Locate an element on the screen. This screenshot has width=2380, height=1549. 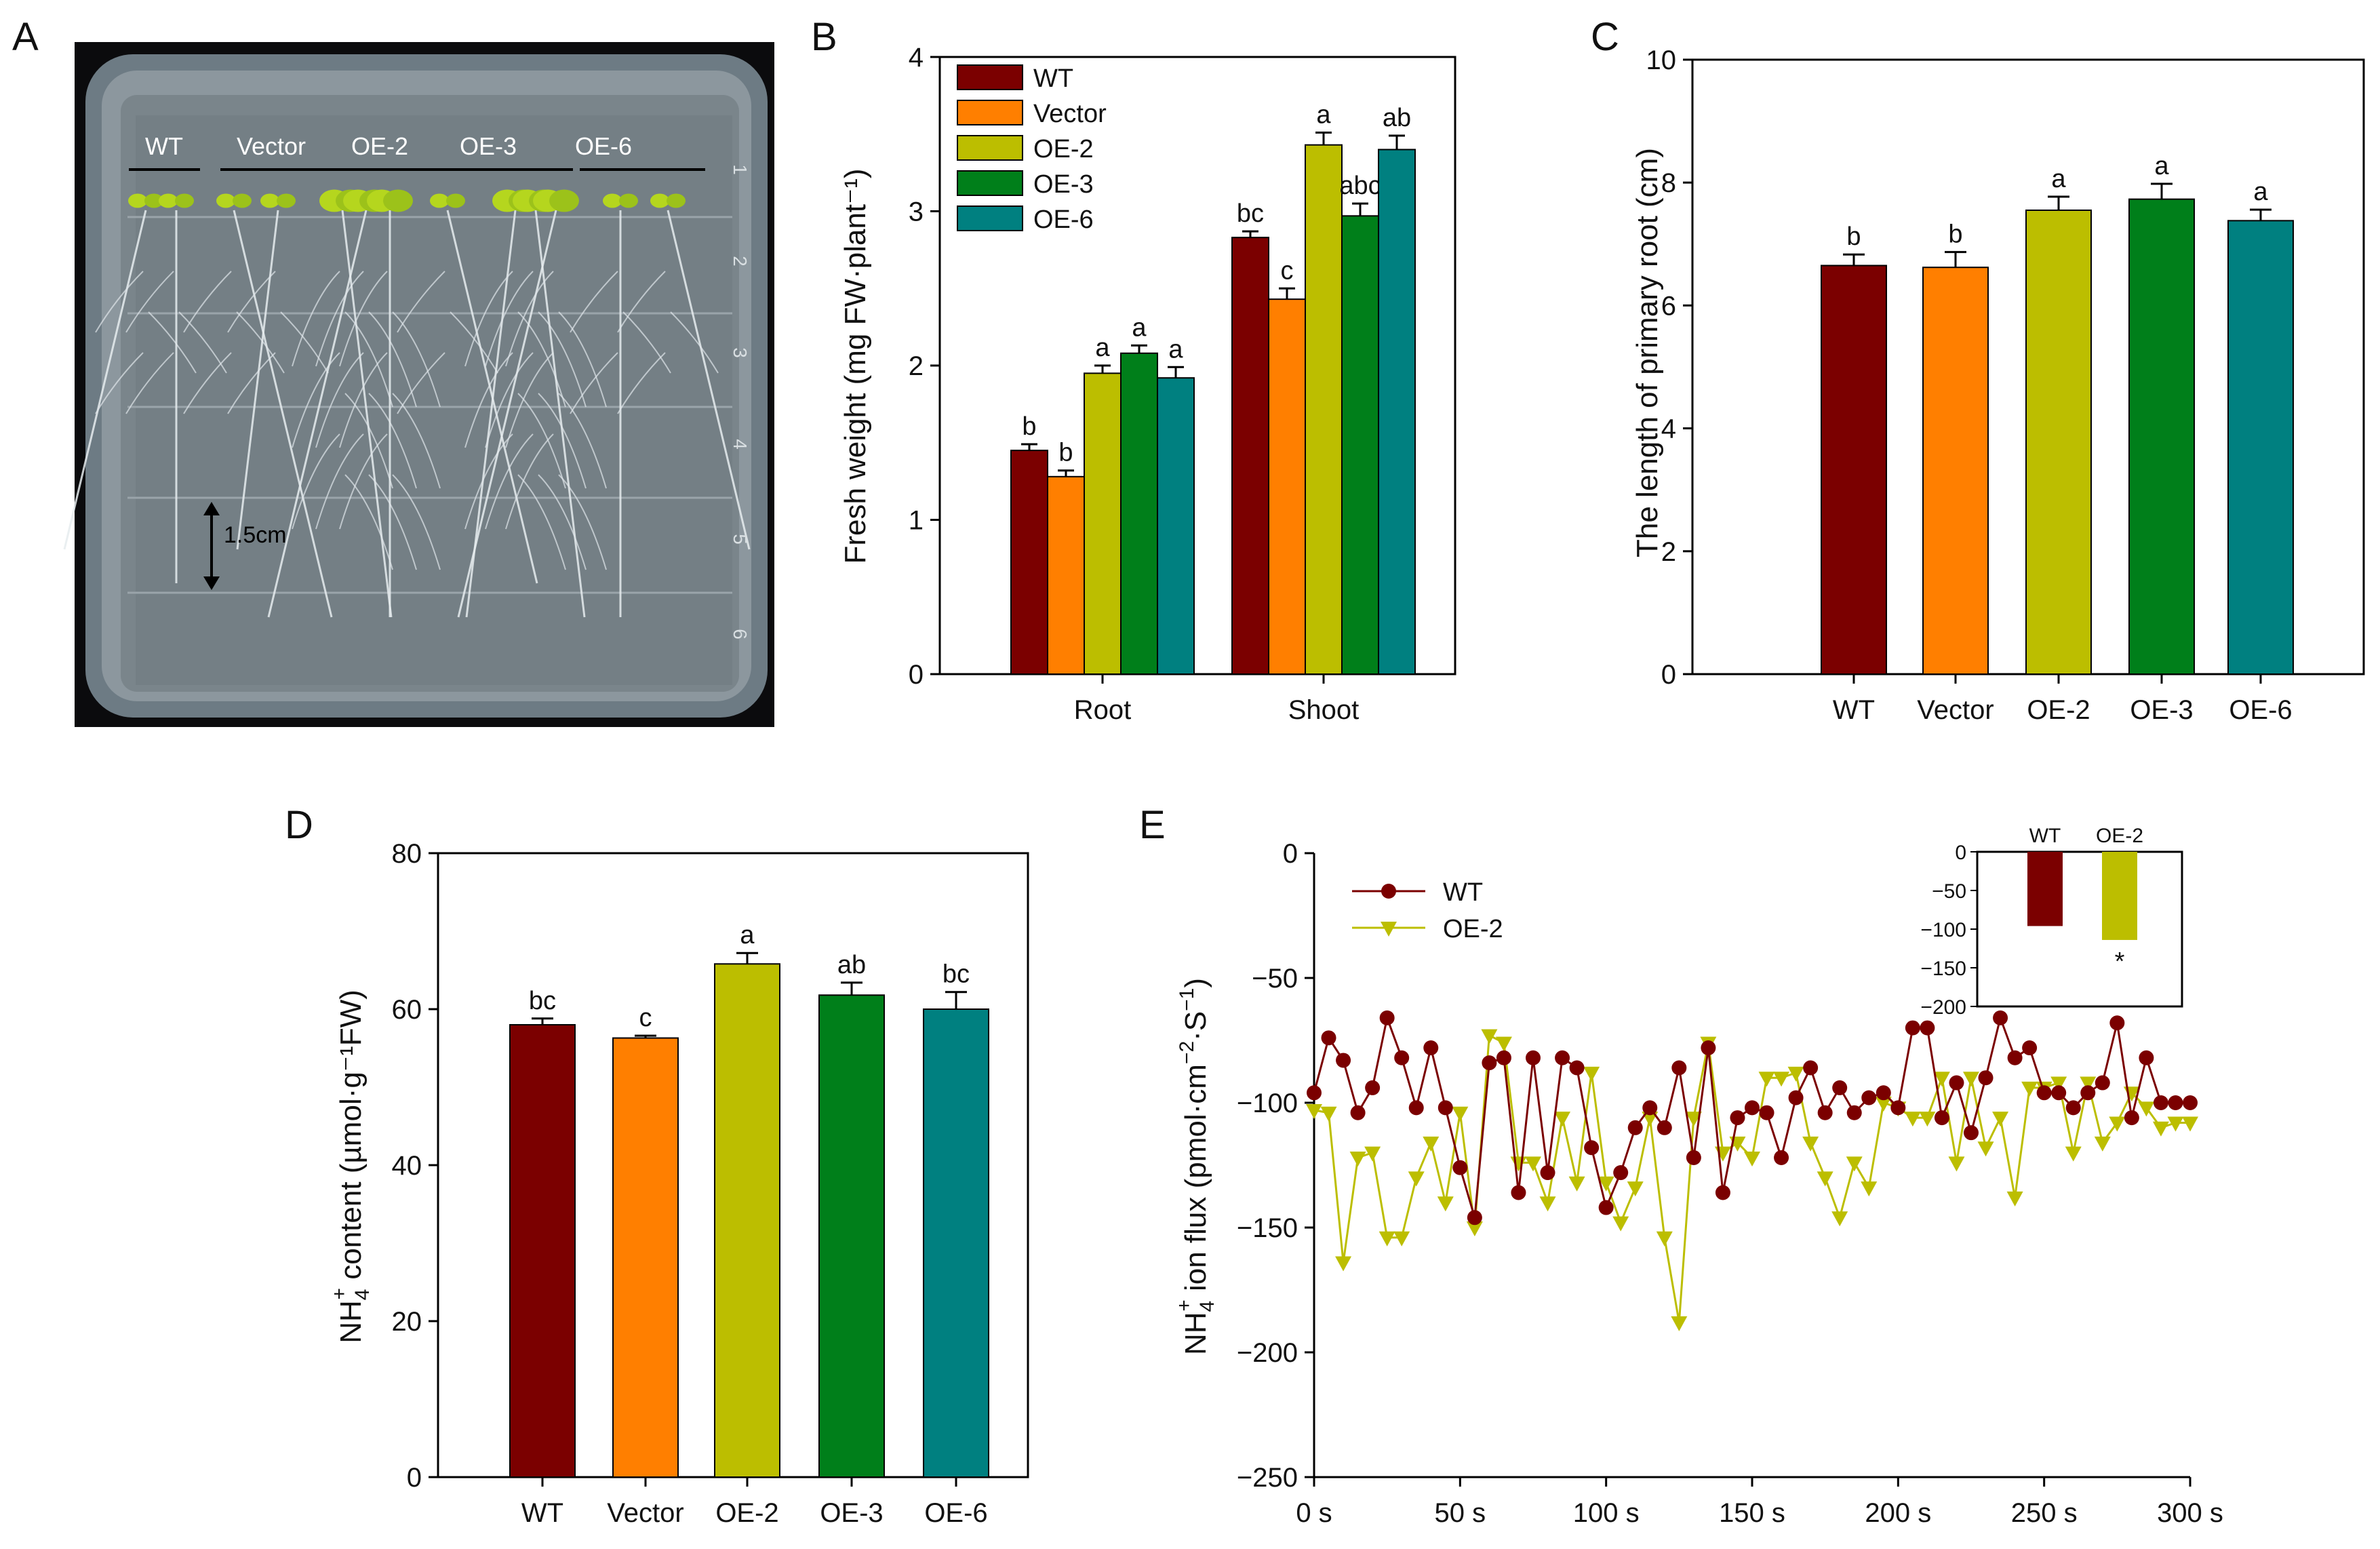
x-tick-label: 50 s is located at coordinates (1460, 1513).